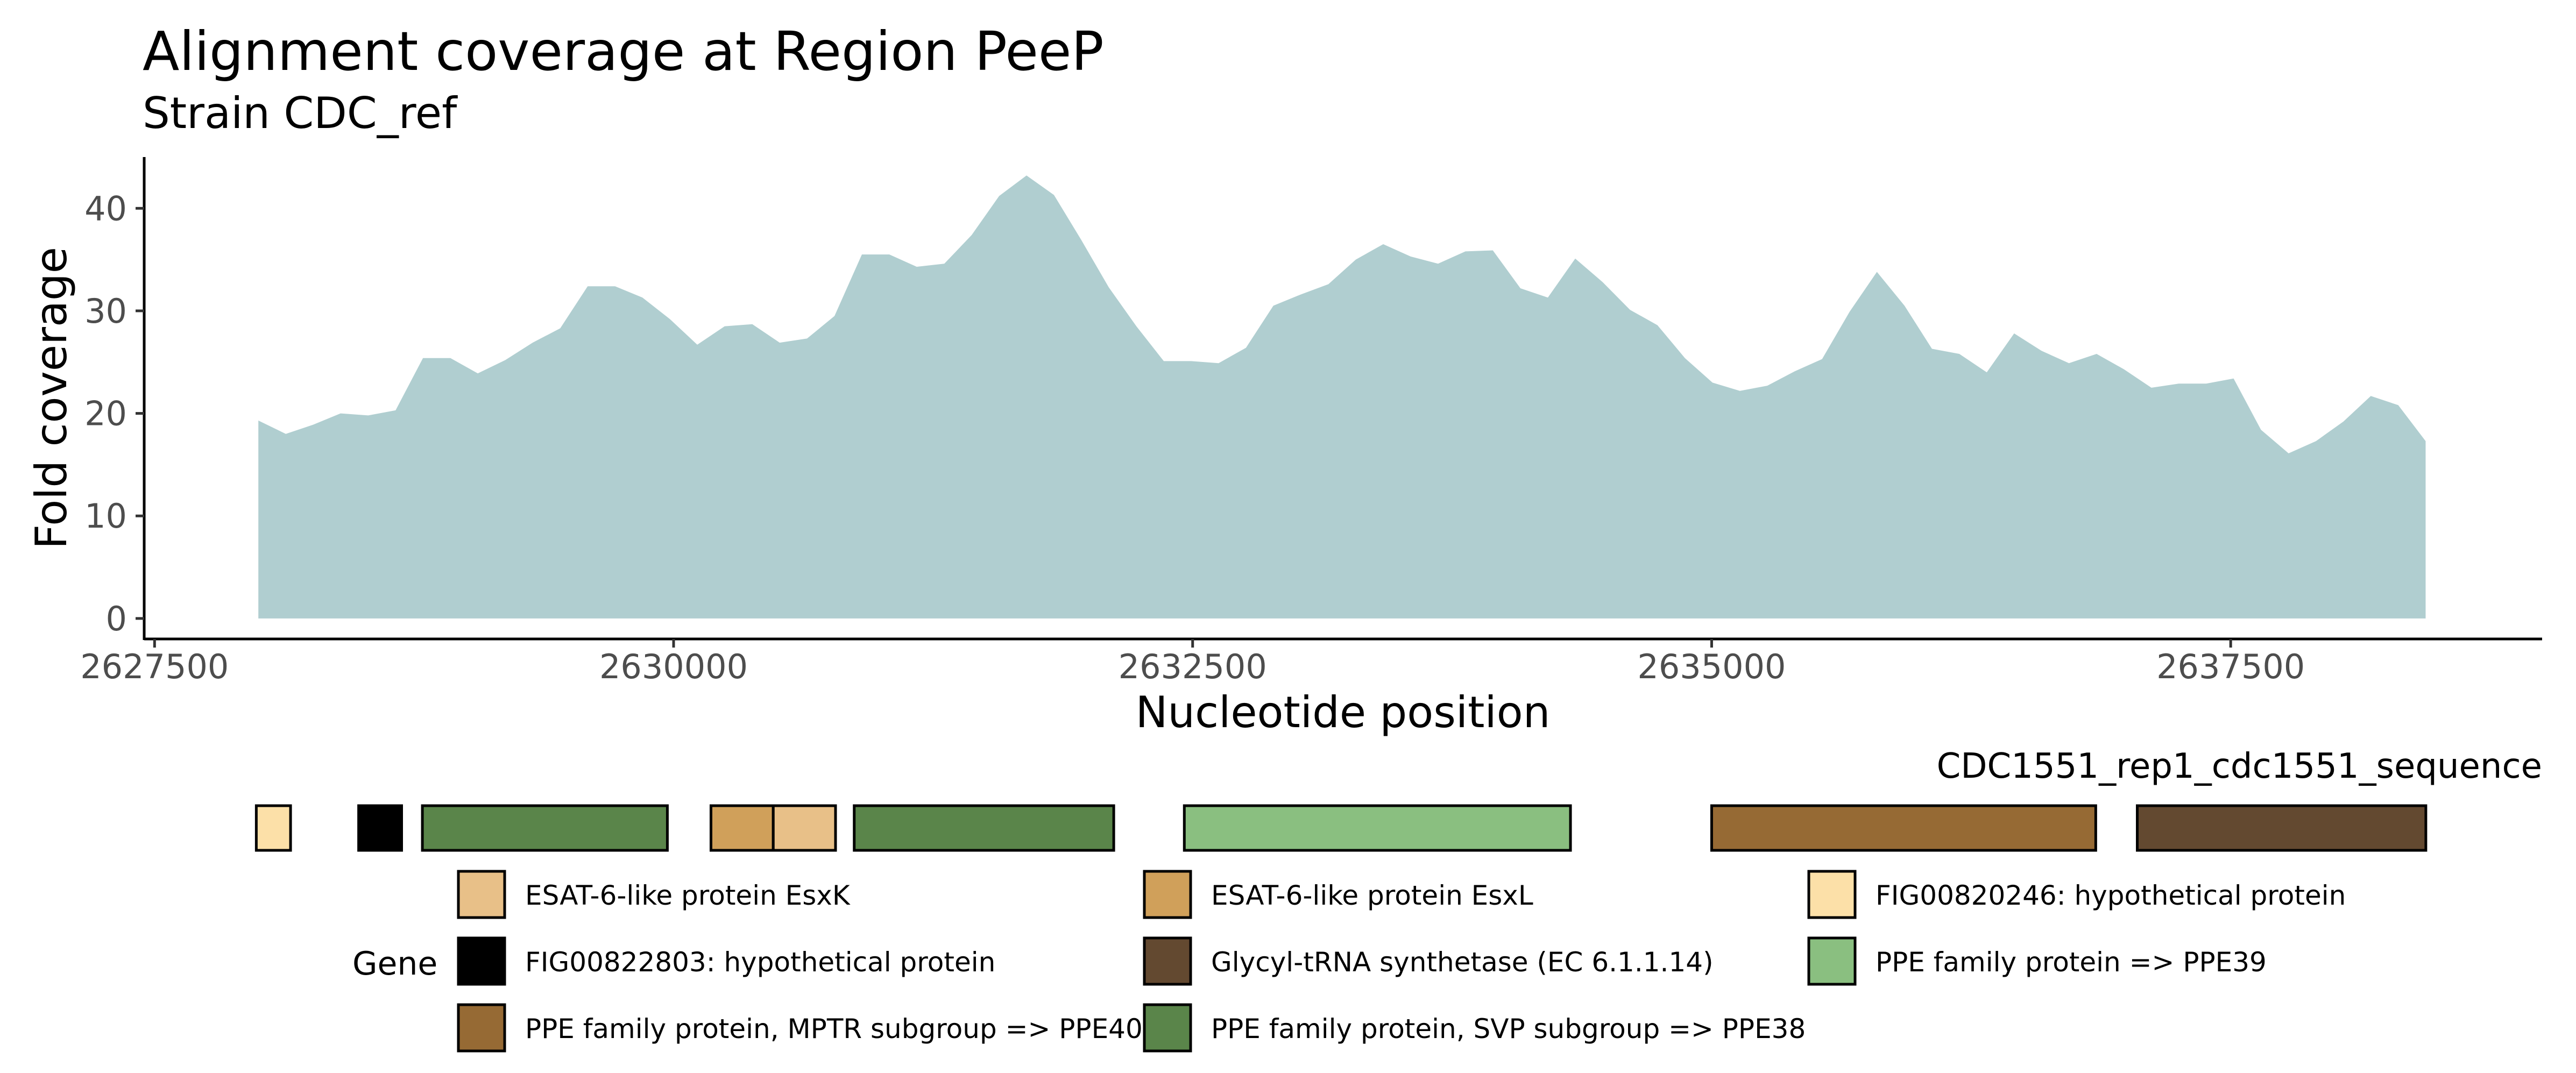  Describe the element at coordinates (1462, 962) in the screenshot. I see `legend-label: Glycyl-tRNA synthetase (EC 6.1.1.14)` at that location.